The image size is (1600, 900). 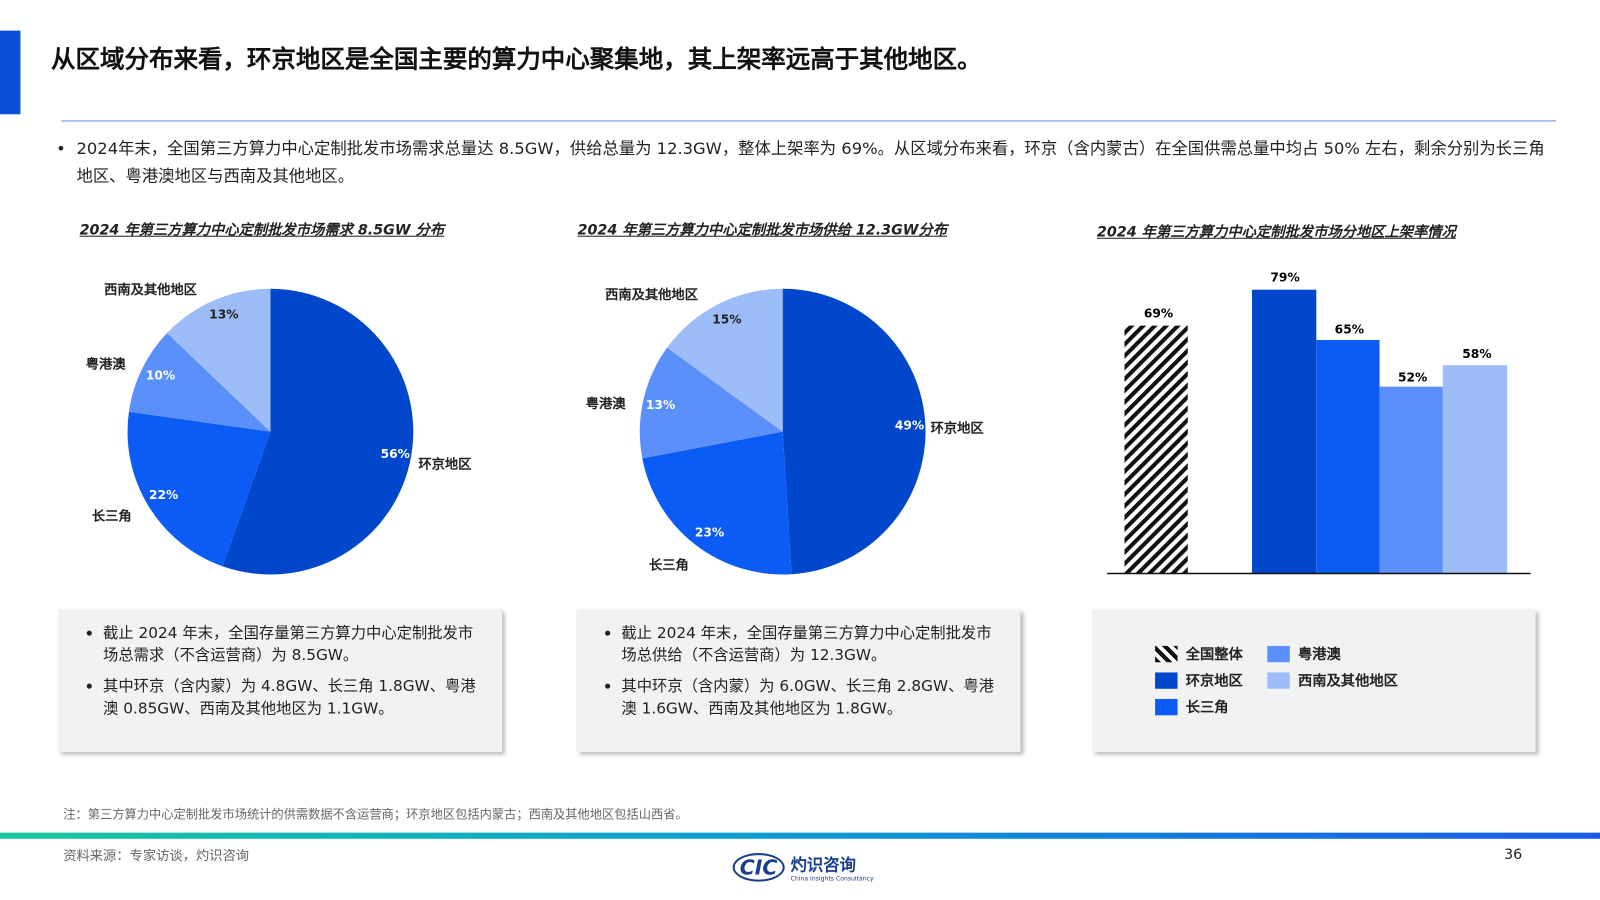 What do you see at coordinates (668, 566) in the screenshot?
I see `pie2-label-changsanjiao: 长三角` at bounding box center [668, 566].